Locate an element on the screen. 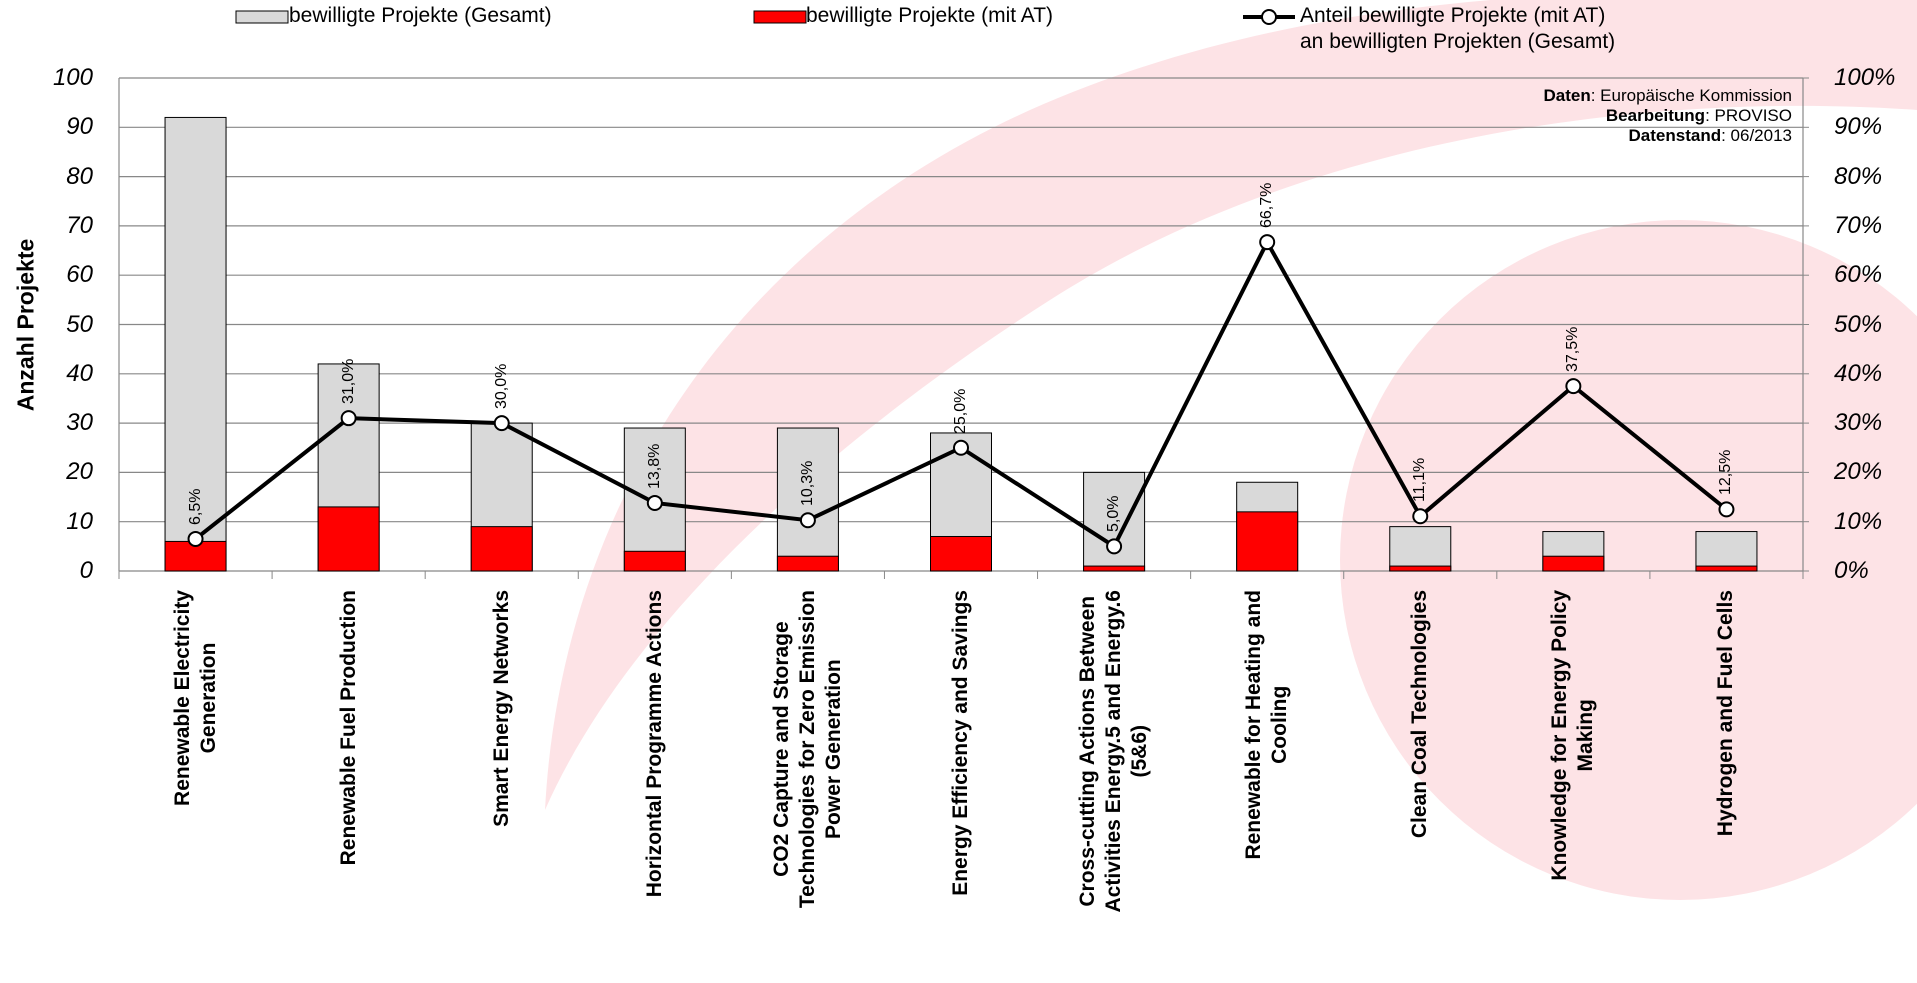  legend-label: bewilligte Projekte (Gesamt) is located at coordinates (420, 15).